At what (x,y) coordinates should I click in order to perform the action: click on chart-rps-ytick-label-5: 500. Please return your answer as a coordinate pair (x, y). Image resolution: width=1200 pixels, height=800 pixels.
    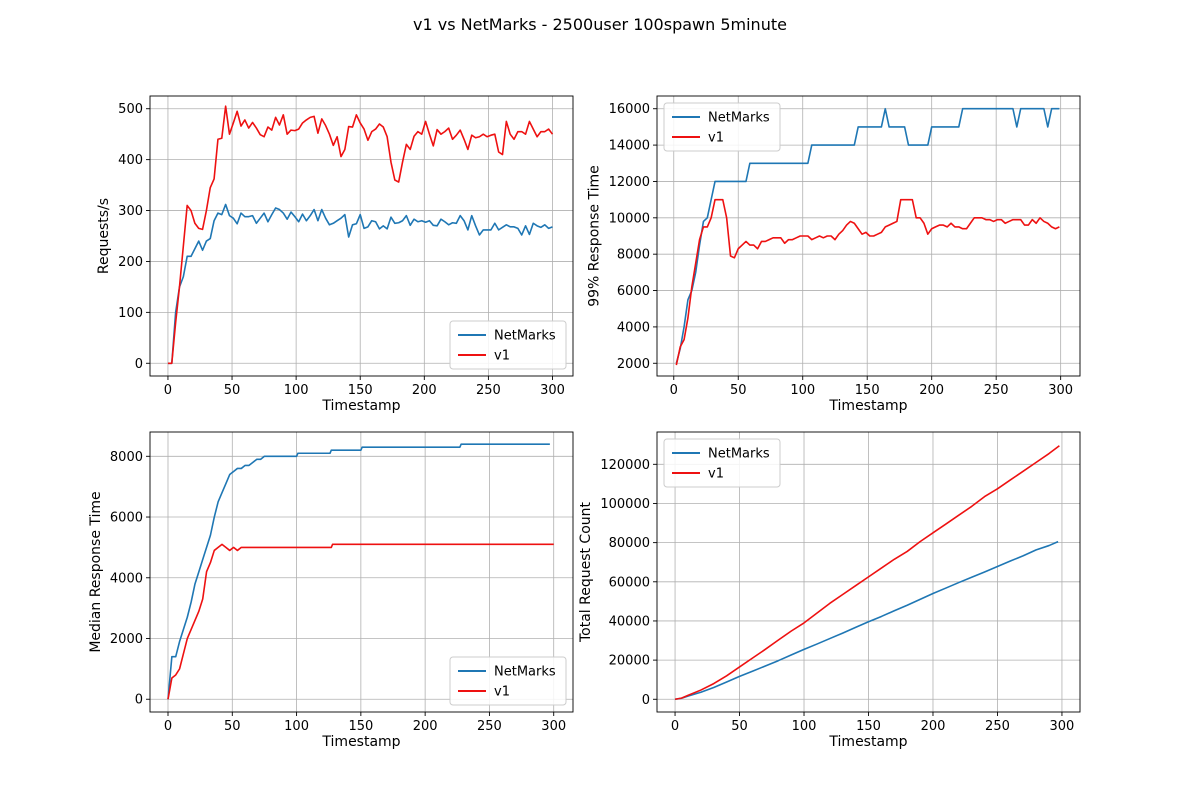
    Looking at the image, I should click on (130, 109).